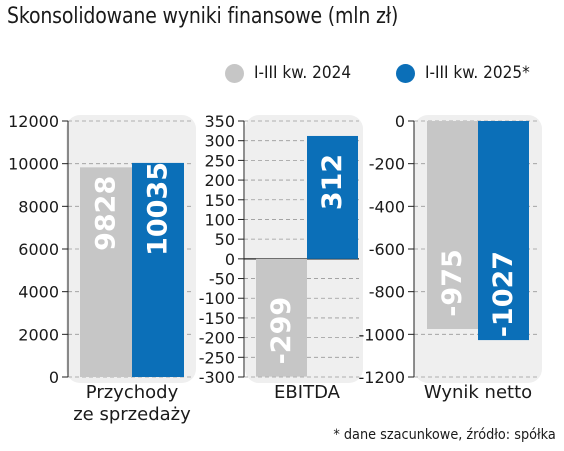 This screenshot has width=564, height=451. I want to click on legend-item-2024: I-III kw. 2024, so click(293, 73).